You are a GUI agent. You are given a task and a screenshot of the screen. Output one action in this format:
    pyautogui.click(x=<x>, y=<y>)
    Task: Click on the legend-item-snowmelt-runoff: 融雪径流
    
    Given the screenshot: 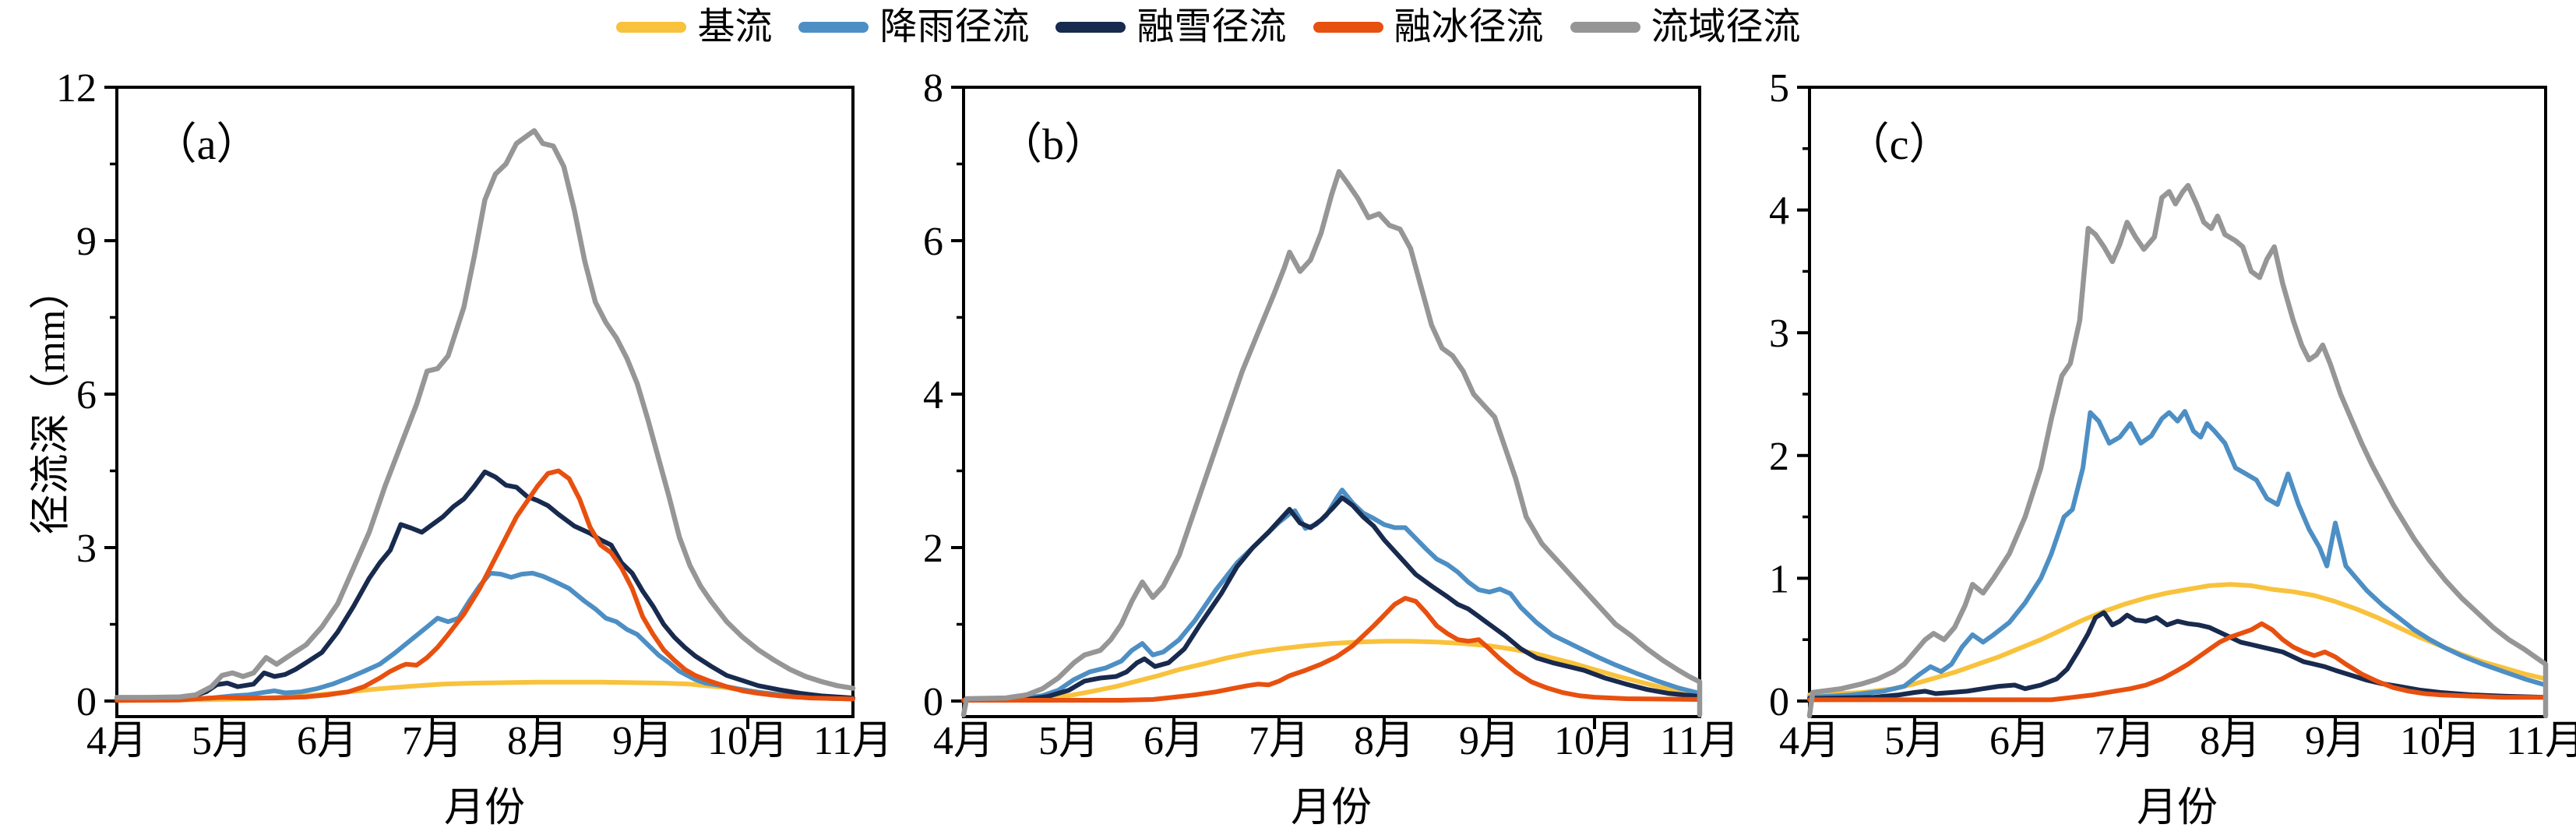 What is the action you would take?
    pyautogui.click(x=1171, y=27)
    